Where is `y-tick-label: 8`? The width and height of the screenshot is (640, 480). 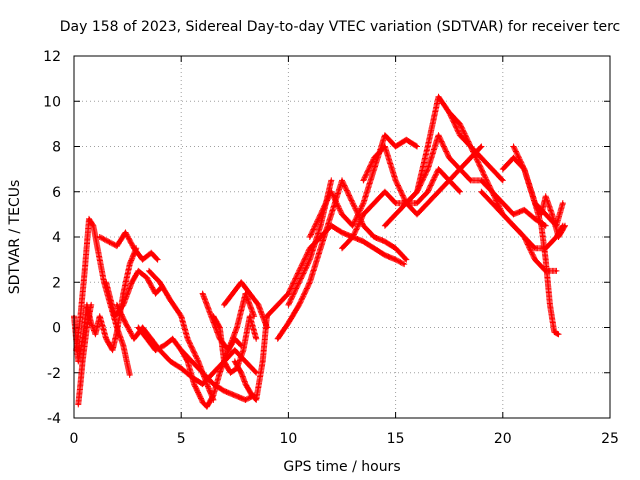 y-tick-label: 8 is located at coordinates (56, 148).